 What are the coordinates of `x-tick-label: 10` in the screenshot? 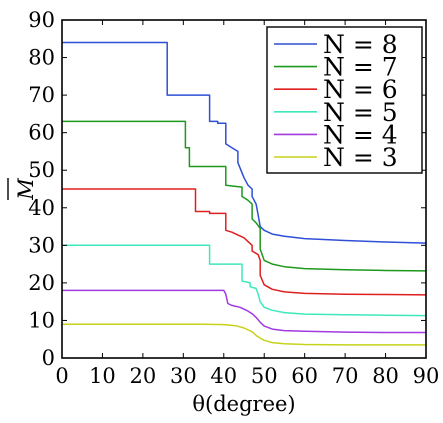 It's located at (102, 376).